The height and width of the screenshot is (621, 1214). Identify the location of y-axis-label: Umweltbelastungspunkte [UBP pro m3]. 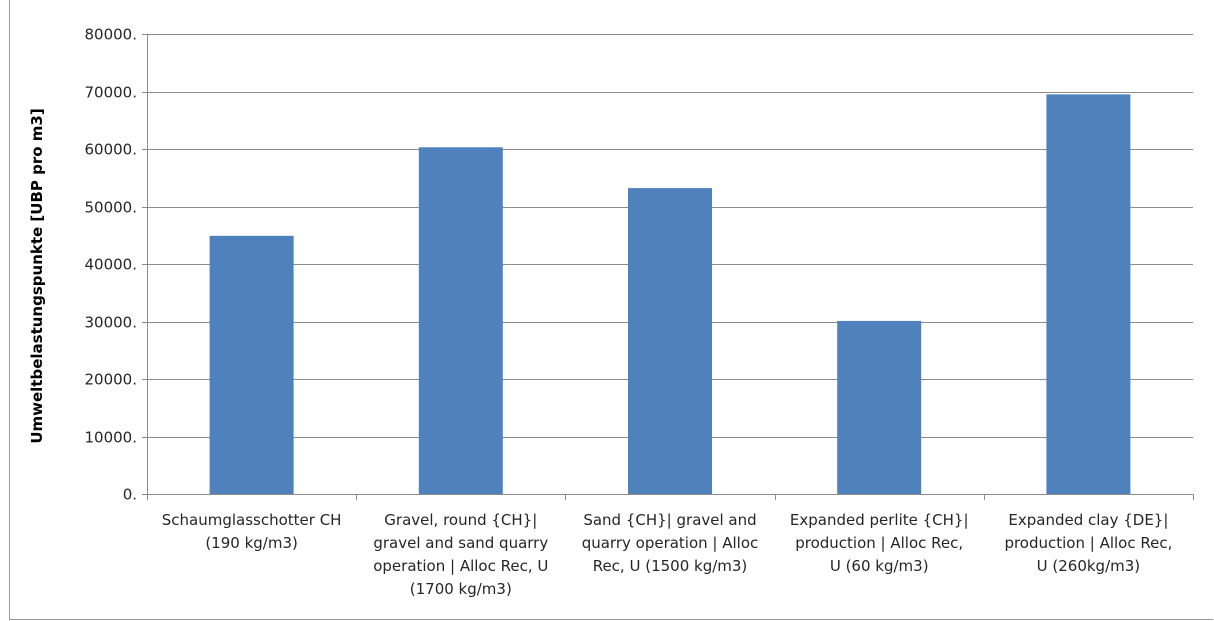
(37, 275).